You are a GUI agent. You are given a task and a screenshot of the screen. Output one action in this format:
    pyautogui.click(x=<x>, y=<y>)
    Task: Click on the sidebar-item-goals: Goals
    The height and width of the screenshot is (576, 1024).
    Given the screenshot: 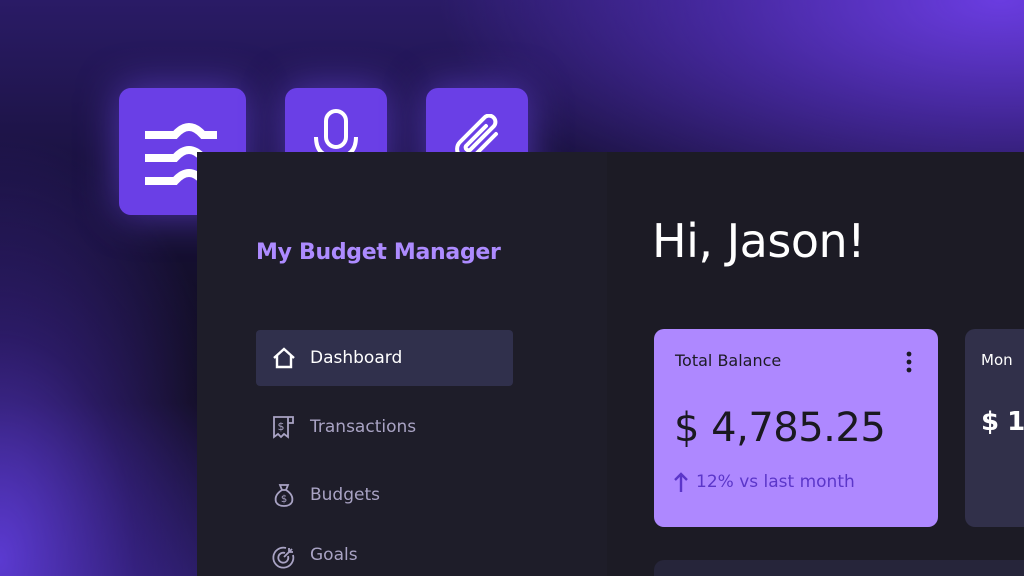 What is the action you would take?
    pyautogui.click(x=384, y=555)
    